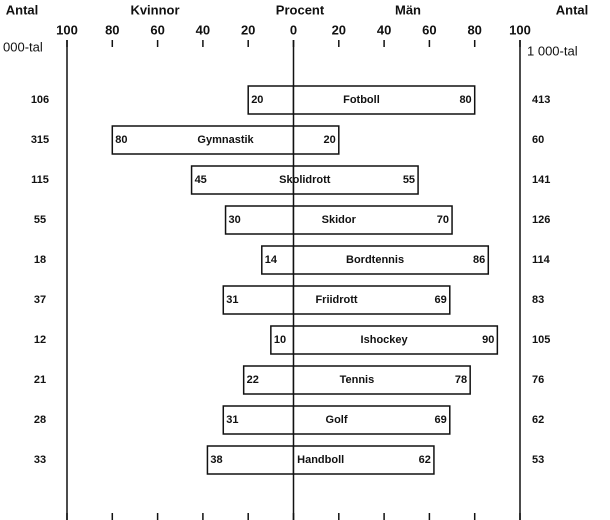 This screenshot has height=520, width=610. I want to click on left-label: Antal, so click(22, 9).